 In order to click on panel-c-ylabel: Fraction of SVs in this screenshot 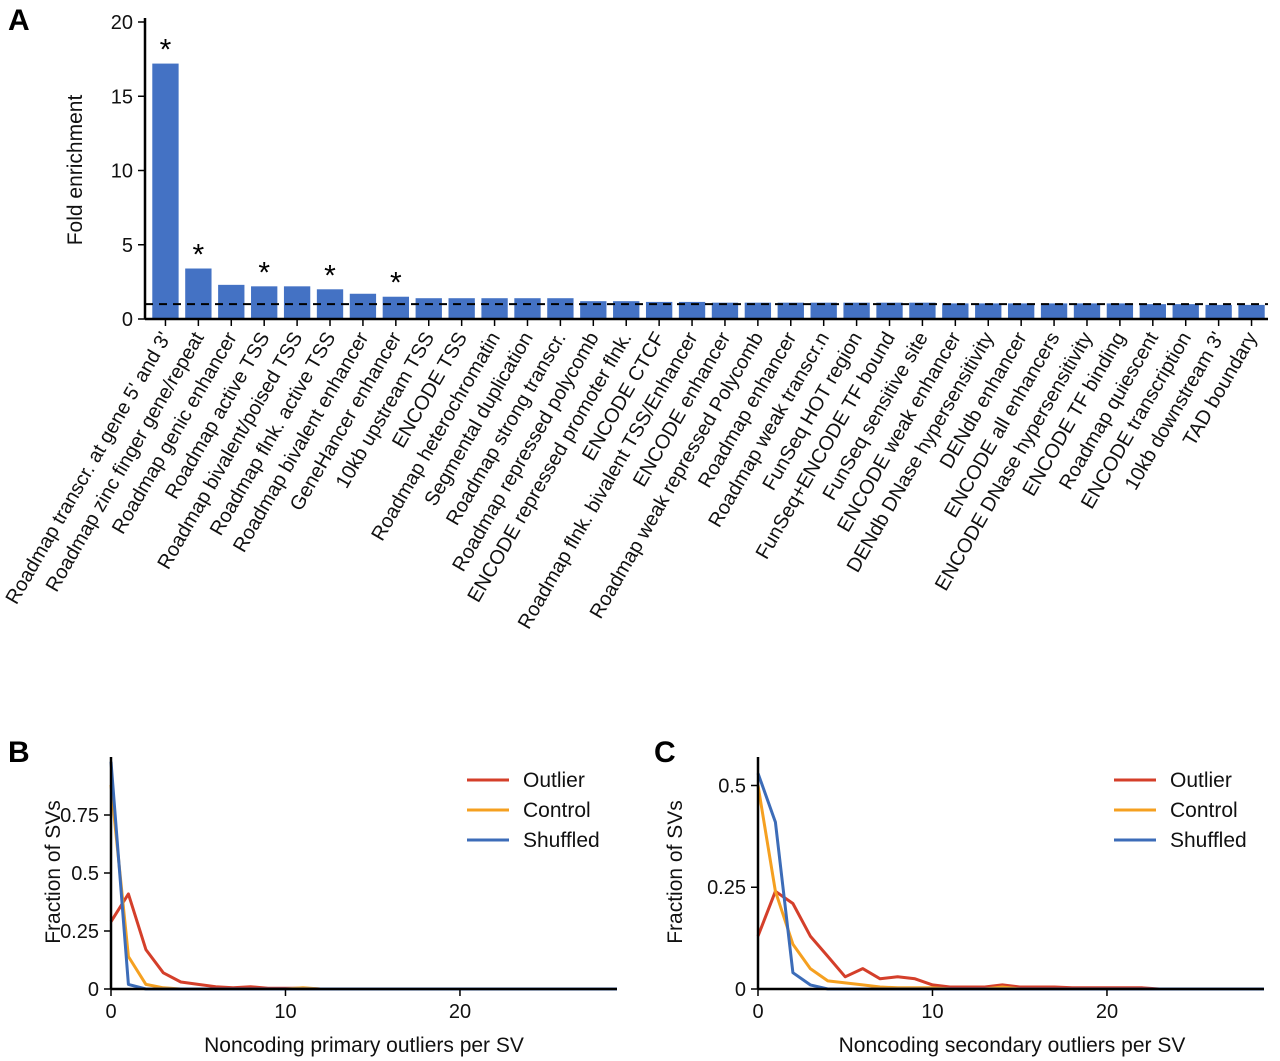, I will do `click(675, 872)`.